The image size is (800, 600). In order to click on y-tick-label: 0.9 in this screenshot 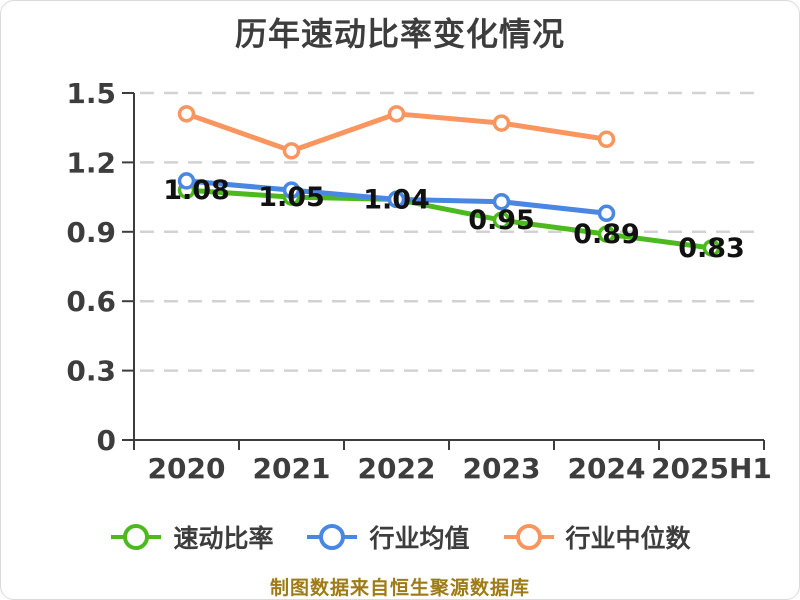, I will do `click(91, 232)`.